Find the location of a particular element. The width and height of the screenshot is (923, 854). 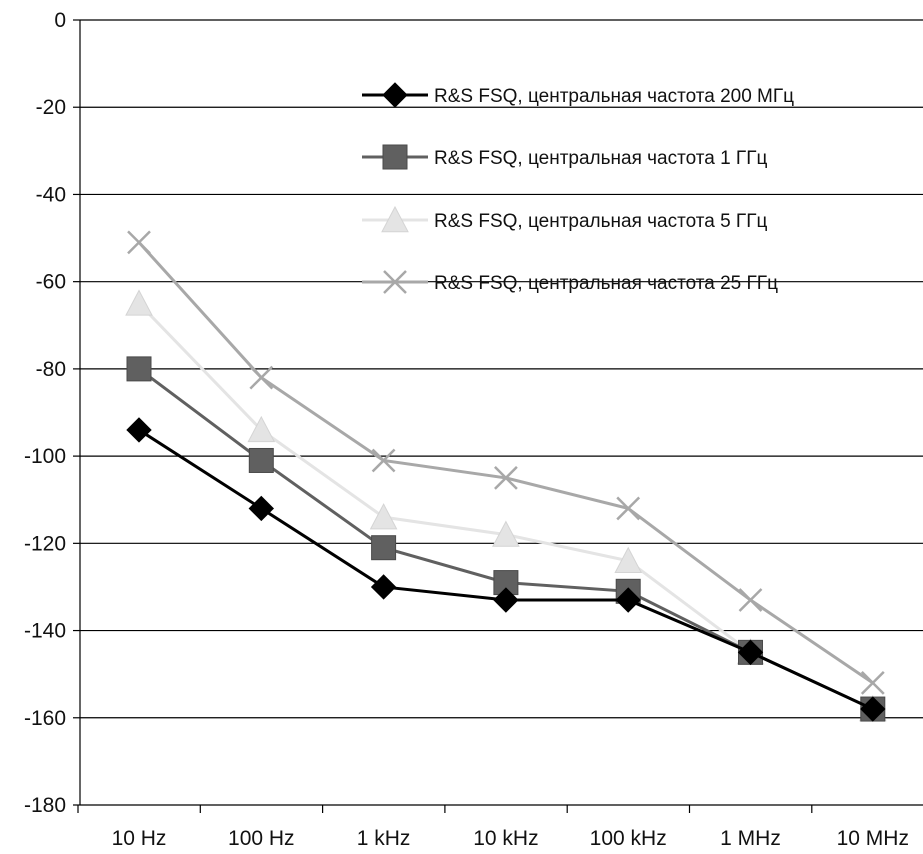

legend-label: R&S FSQ, центральная частота 5 ГГц is located at coordinates (600, 221).